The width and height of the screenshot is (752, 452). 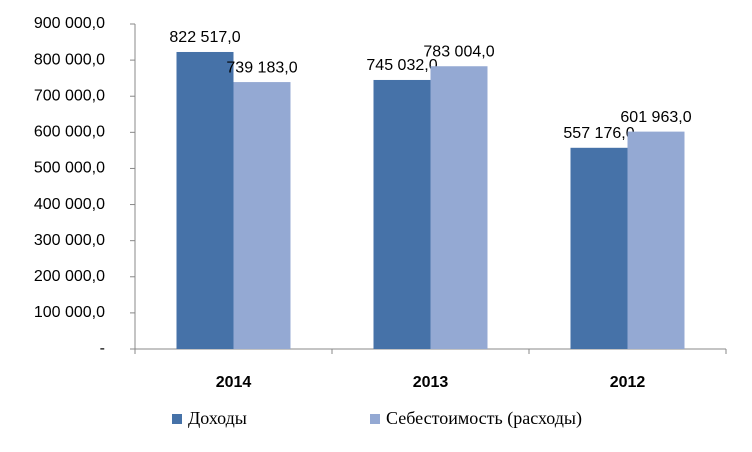 What do you see at coordinates (69, 95) in the screenshot?
I see `y-tick-label: 700 000,0` at bounding box center [69, 95].